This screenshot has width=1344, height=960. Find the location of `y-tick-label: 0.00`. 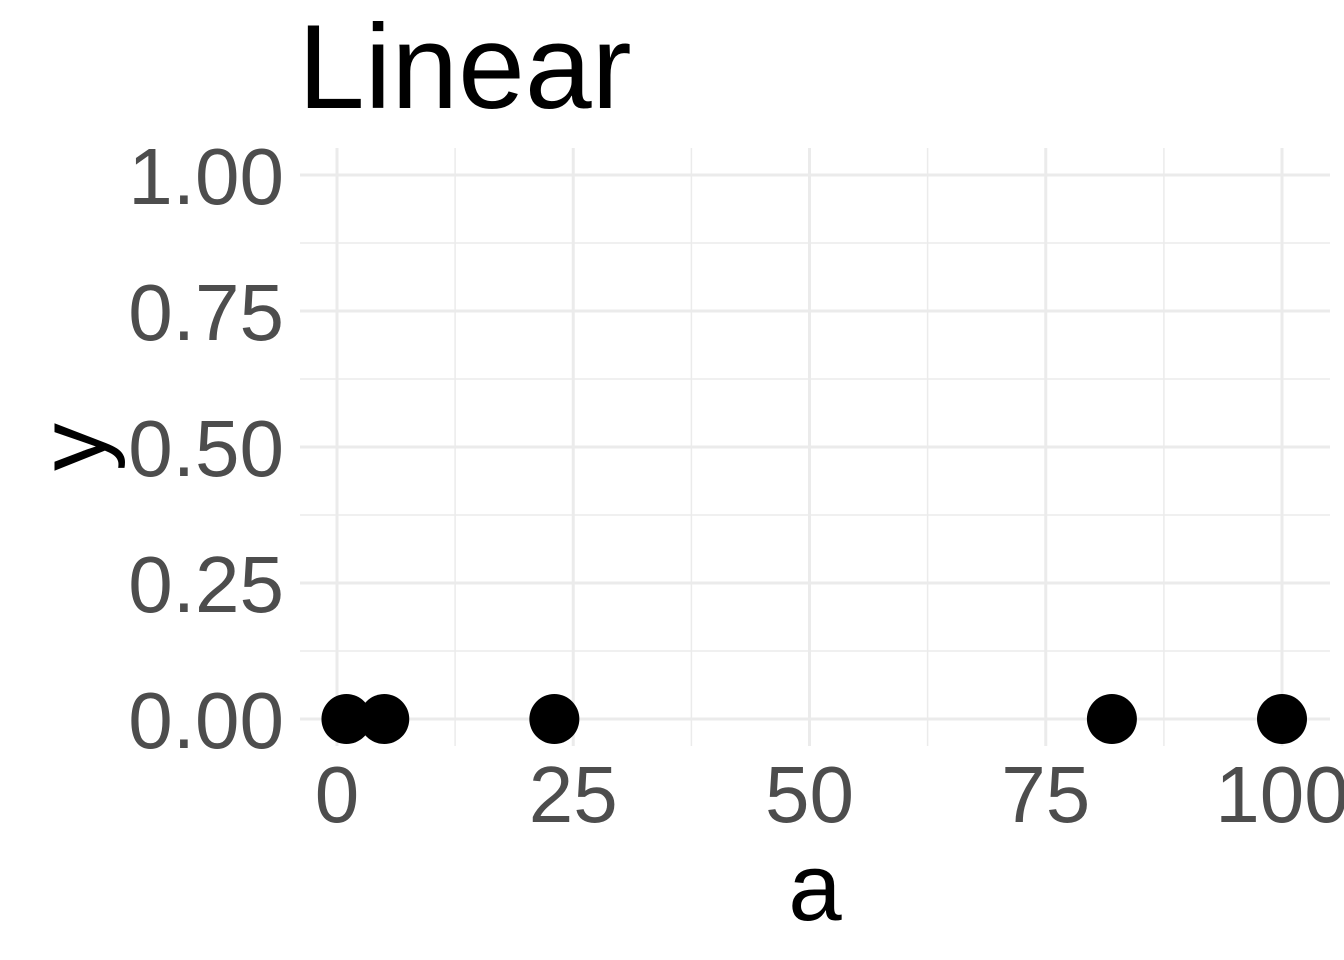

y-tick-label: 0.00 is located at coordinates (206, 720).